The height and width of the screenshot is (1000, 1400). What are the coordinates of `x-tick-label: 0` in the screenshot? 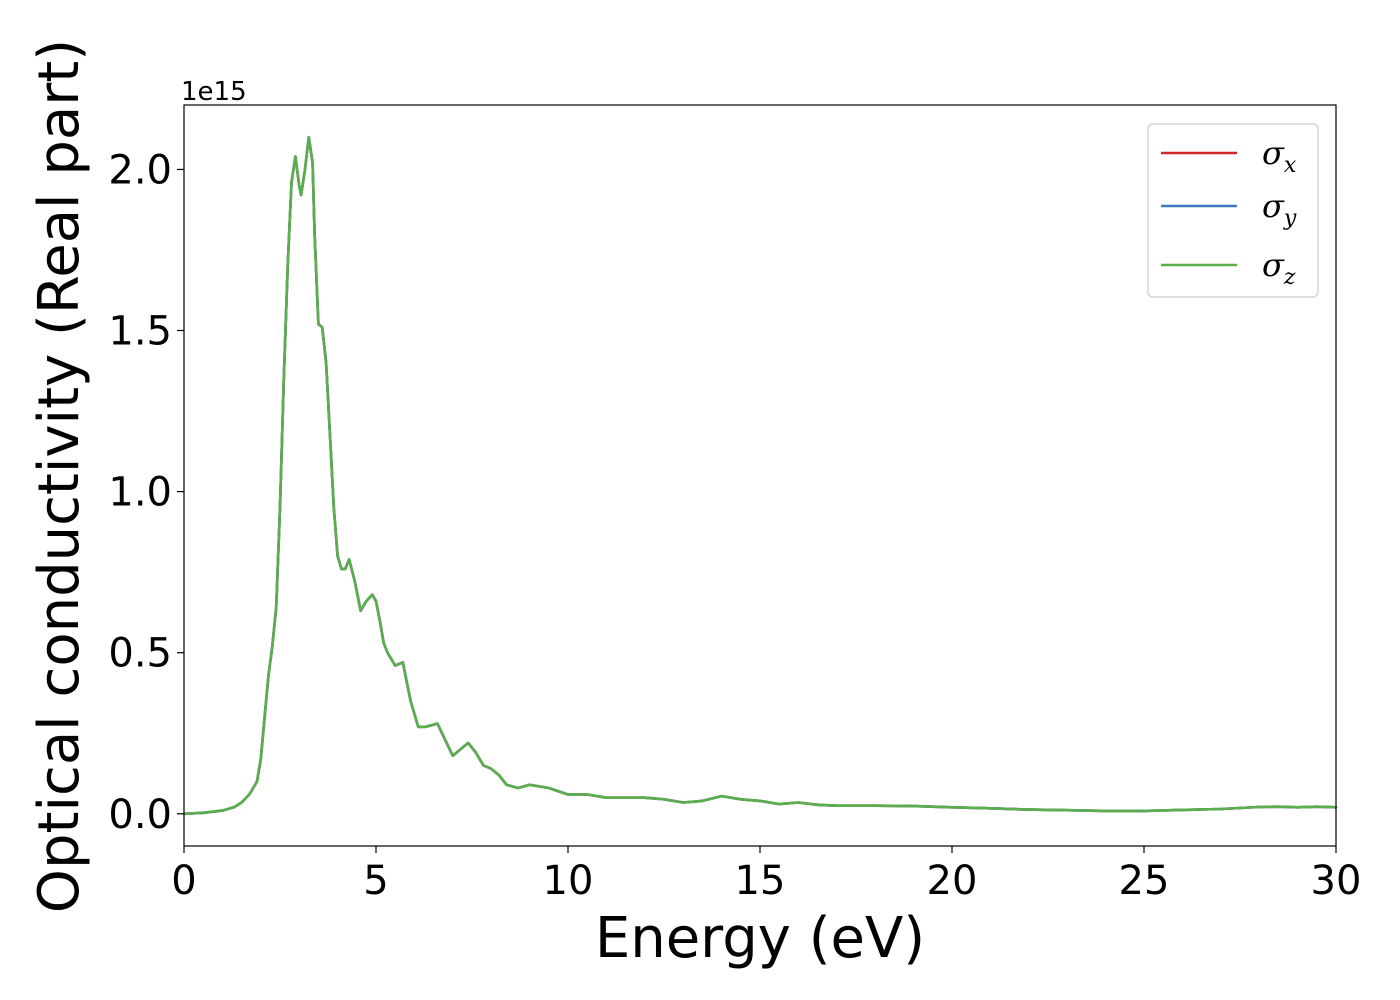 It's located at (183, 881).